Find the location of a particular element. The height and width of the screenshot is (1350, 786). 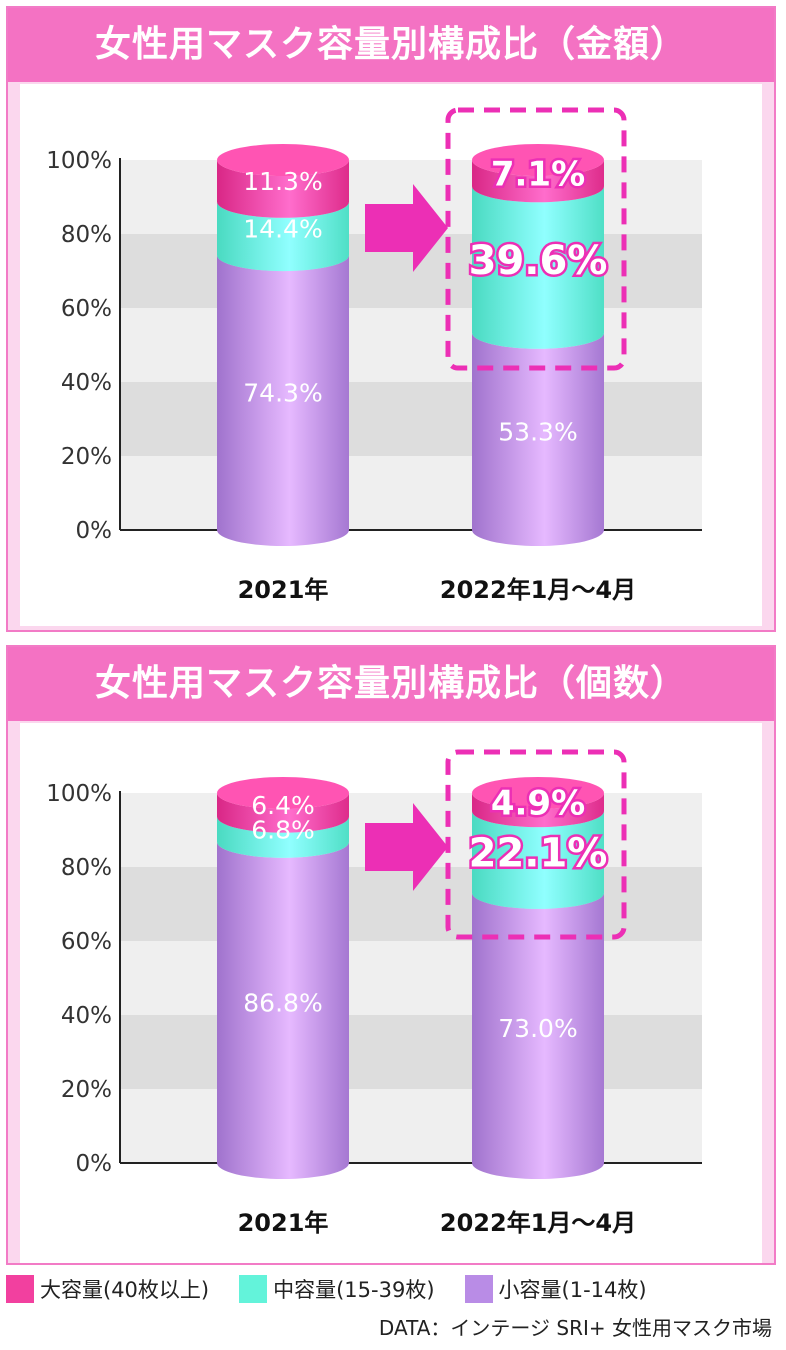

legend-item-medium: 中容量(15-39枚) is located at coordinates (337, 1289).